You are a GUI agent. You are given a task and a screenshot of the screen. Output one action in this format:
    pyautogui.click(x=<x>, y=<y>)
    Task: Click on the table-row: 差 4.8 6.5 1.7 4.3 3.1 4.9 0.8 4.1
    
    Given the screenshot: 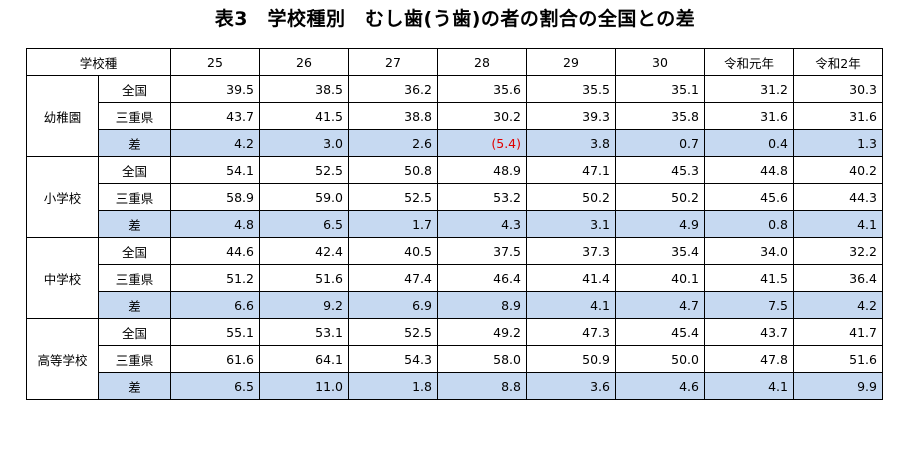 What is the action you would take?
    pyautogui.click(x=455, y=224)
    